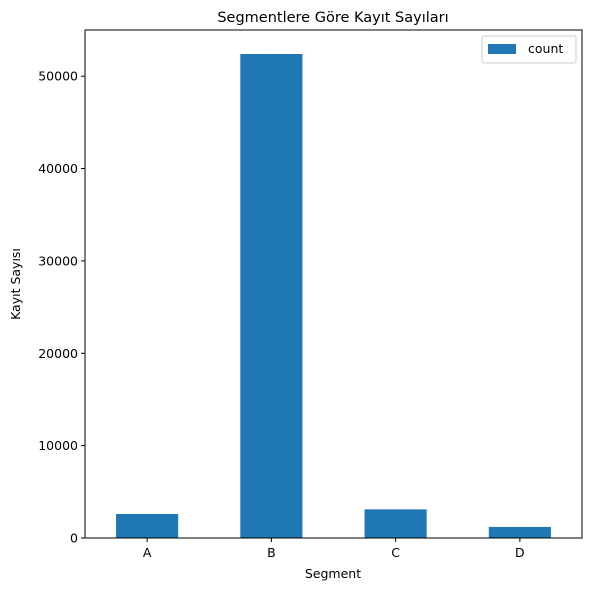 The height and width of the screenshot is (590, 590). I want to click on x-tick-label: C, so click(395, 552).